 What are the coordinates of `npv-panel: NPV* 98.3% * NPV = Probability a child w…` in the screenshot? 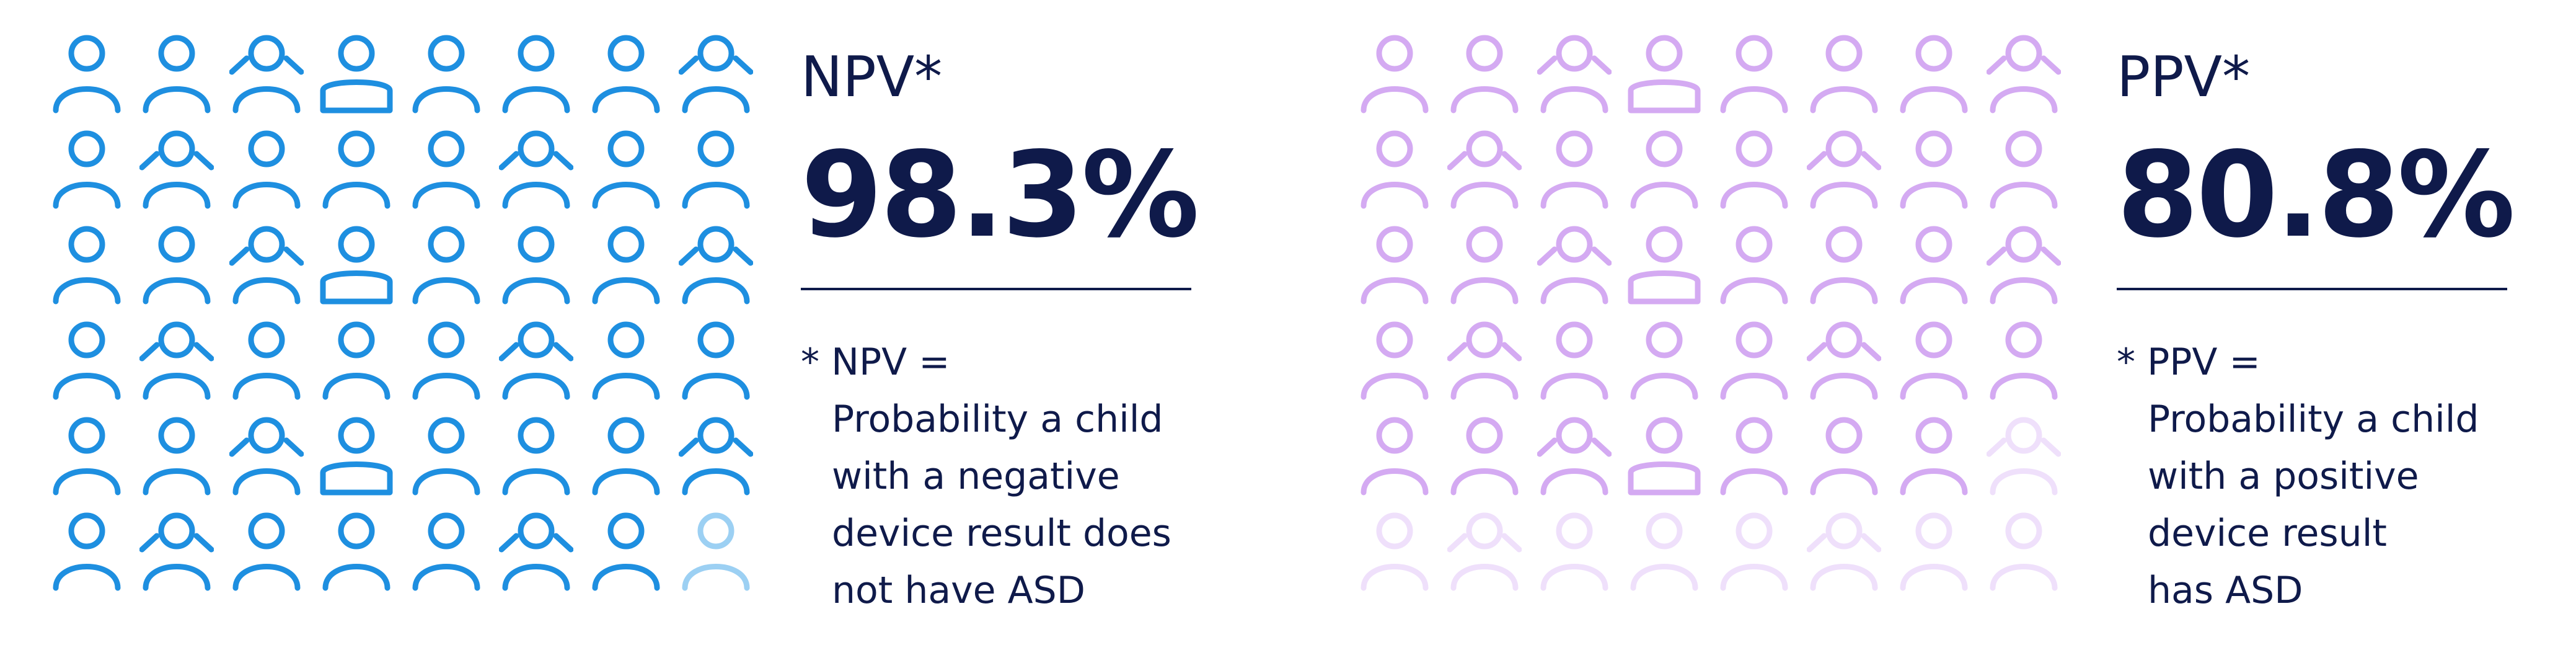 It's located at (1000, 331).